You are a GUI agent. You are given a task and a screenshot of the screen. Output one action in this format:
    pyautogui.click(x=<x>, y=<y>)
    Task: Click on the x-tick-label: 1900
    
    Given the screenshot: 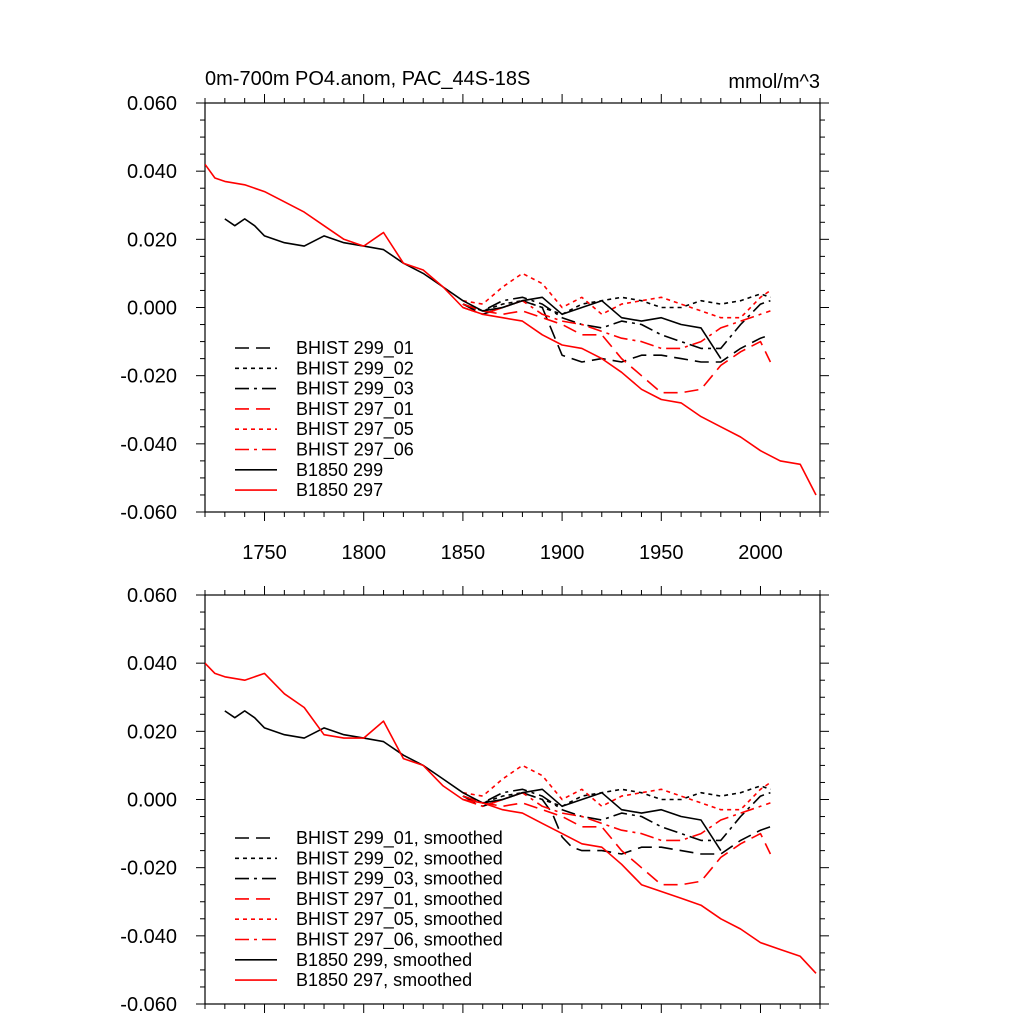 What is the action you would take?
    pyautogui.click(x=562, y=553)
    